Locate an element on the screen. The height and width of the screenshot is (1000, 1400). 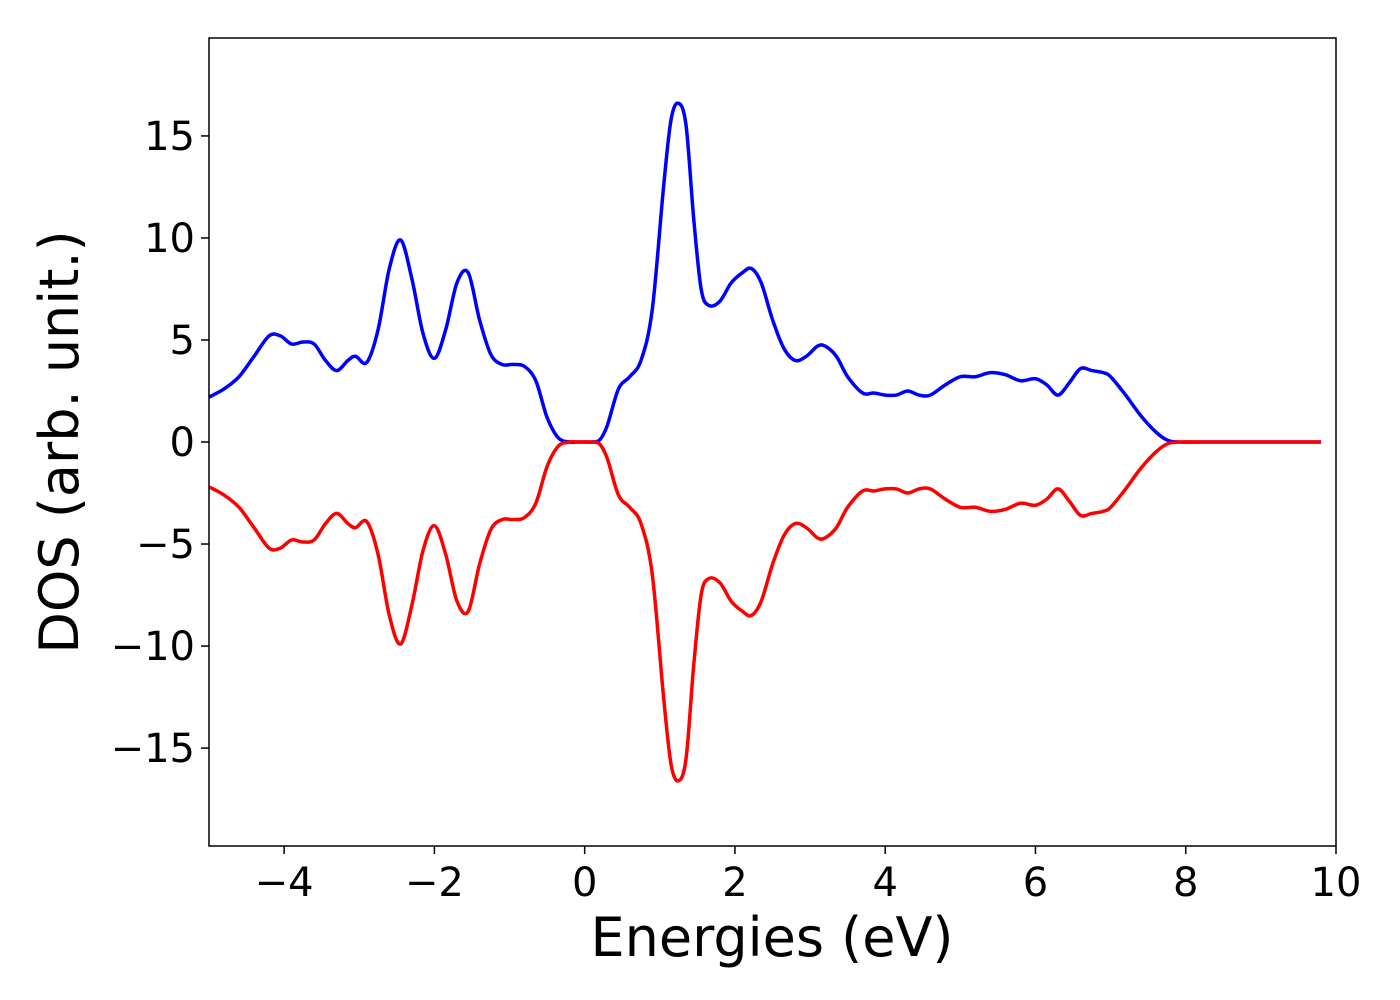
y-axis-label: DOS (arb. unit.) is located at coordinates (59, 441).